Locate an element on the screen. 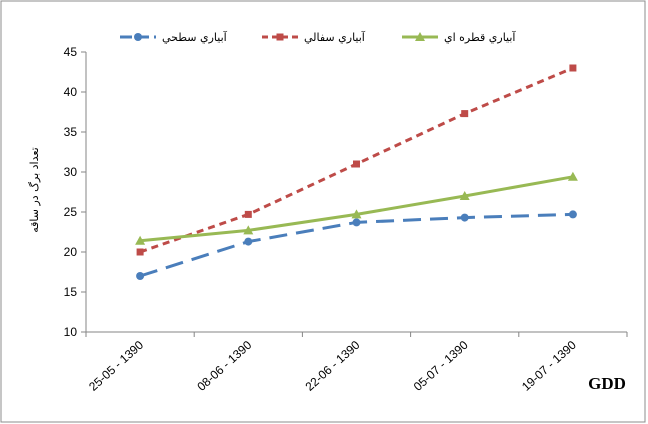 This screenshot has height=424, width=648. y-tick-label: 25 is located at coordinates (71, 212).